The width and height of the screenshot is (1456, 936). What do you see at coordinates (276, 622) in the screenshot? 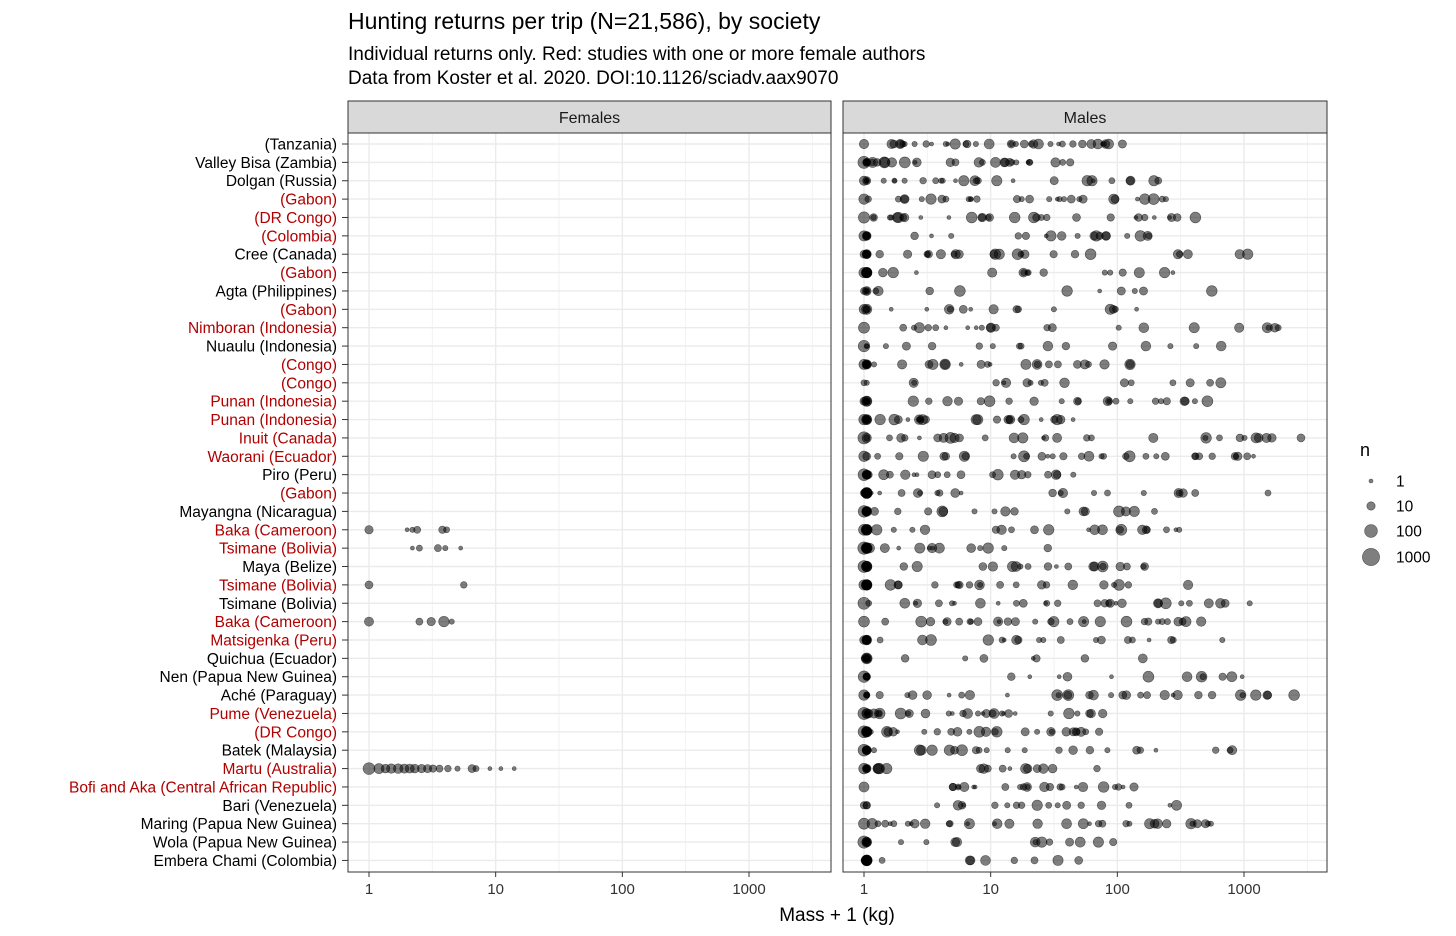
I see `y-tick-label-society: Baka (Cameroon)` at bounding box center [276, 622].